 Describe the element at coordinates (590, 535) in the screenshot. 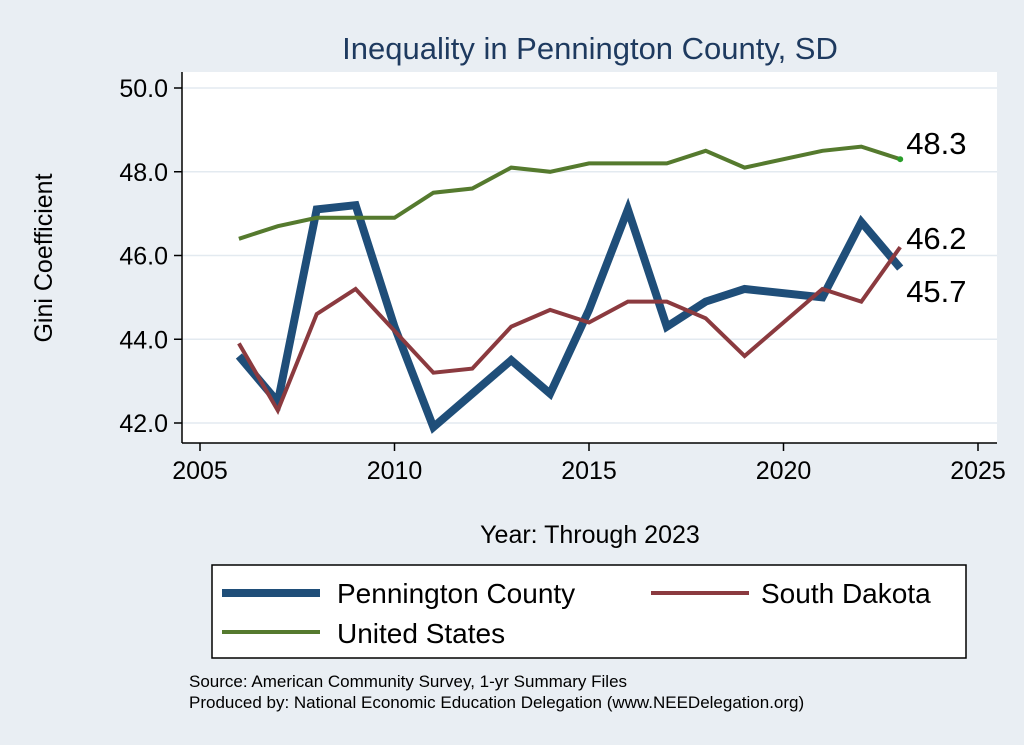

I see `x-axis-label: Year: Through 2023` at that location.